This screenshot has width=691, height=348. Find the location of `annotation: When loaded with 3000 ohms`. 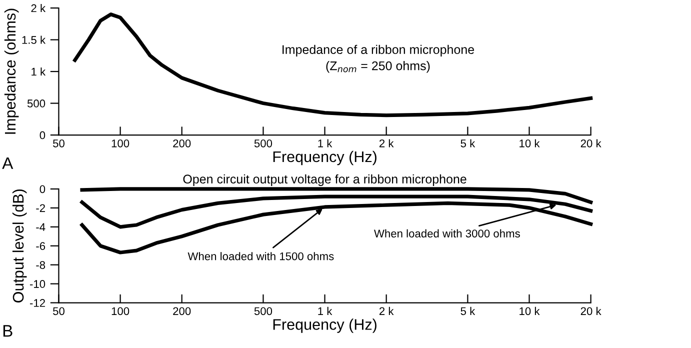

annotation: When loaded with 3000 ohms is located at coordinates (447, 233).